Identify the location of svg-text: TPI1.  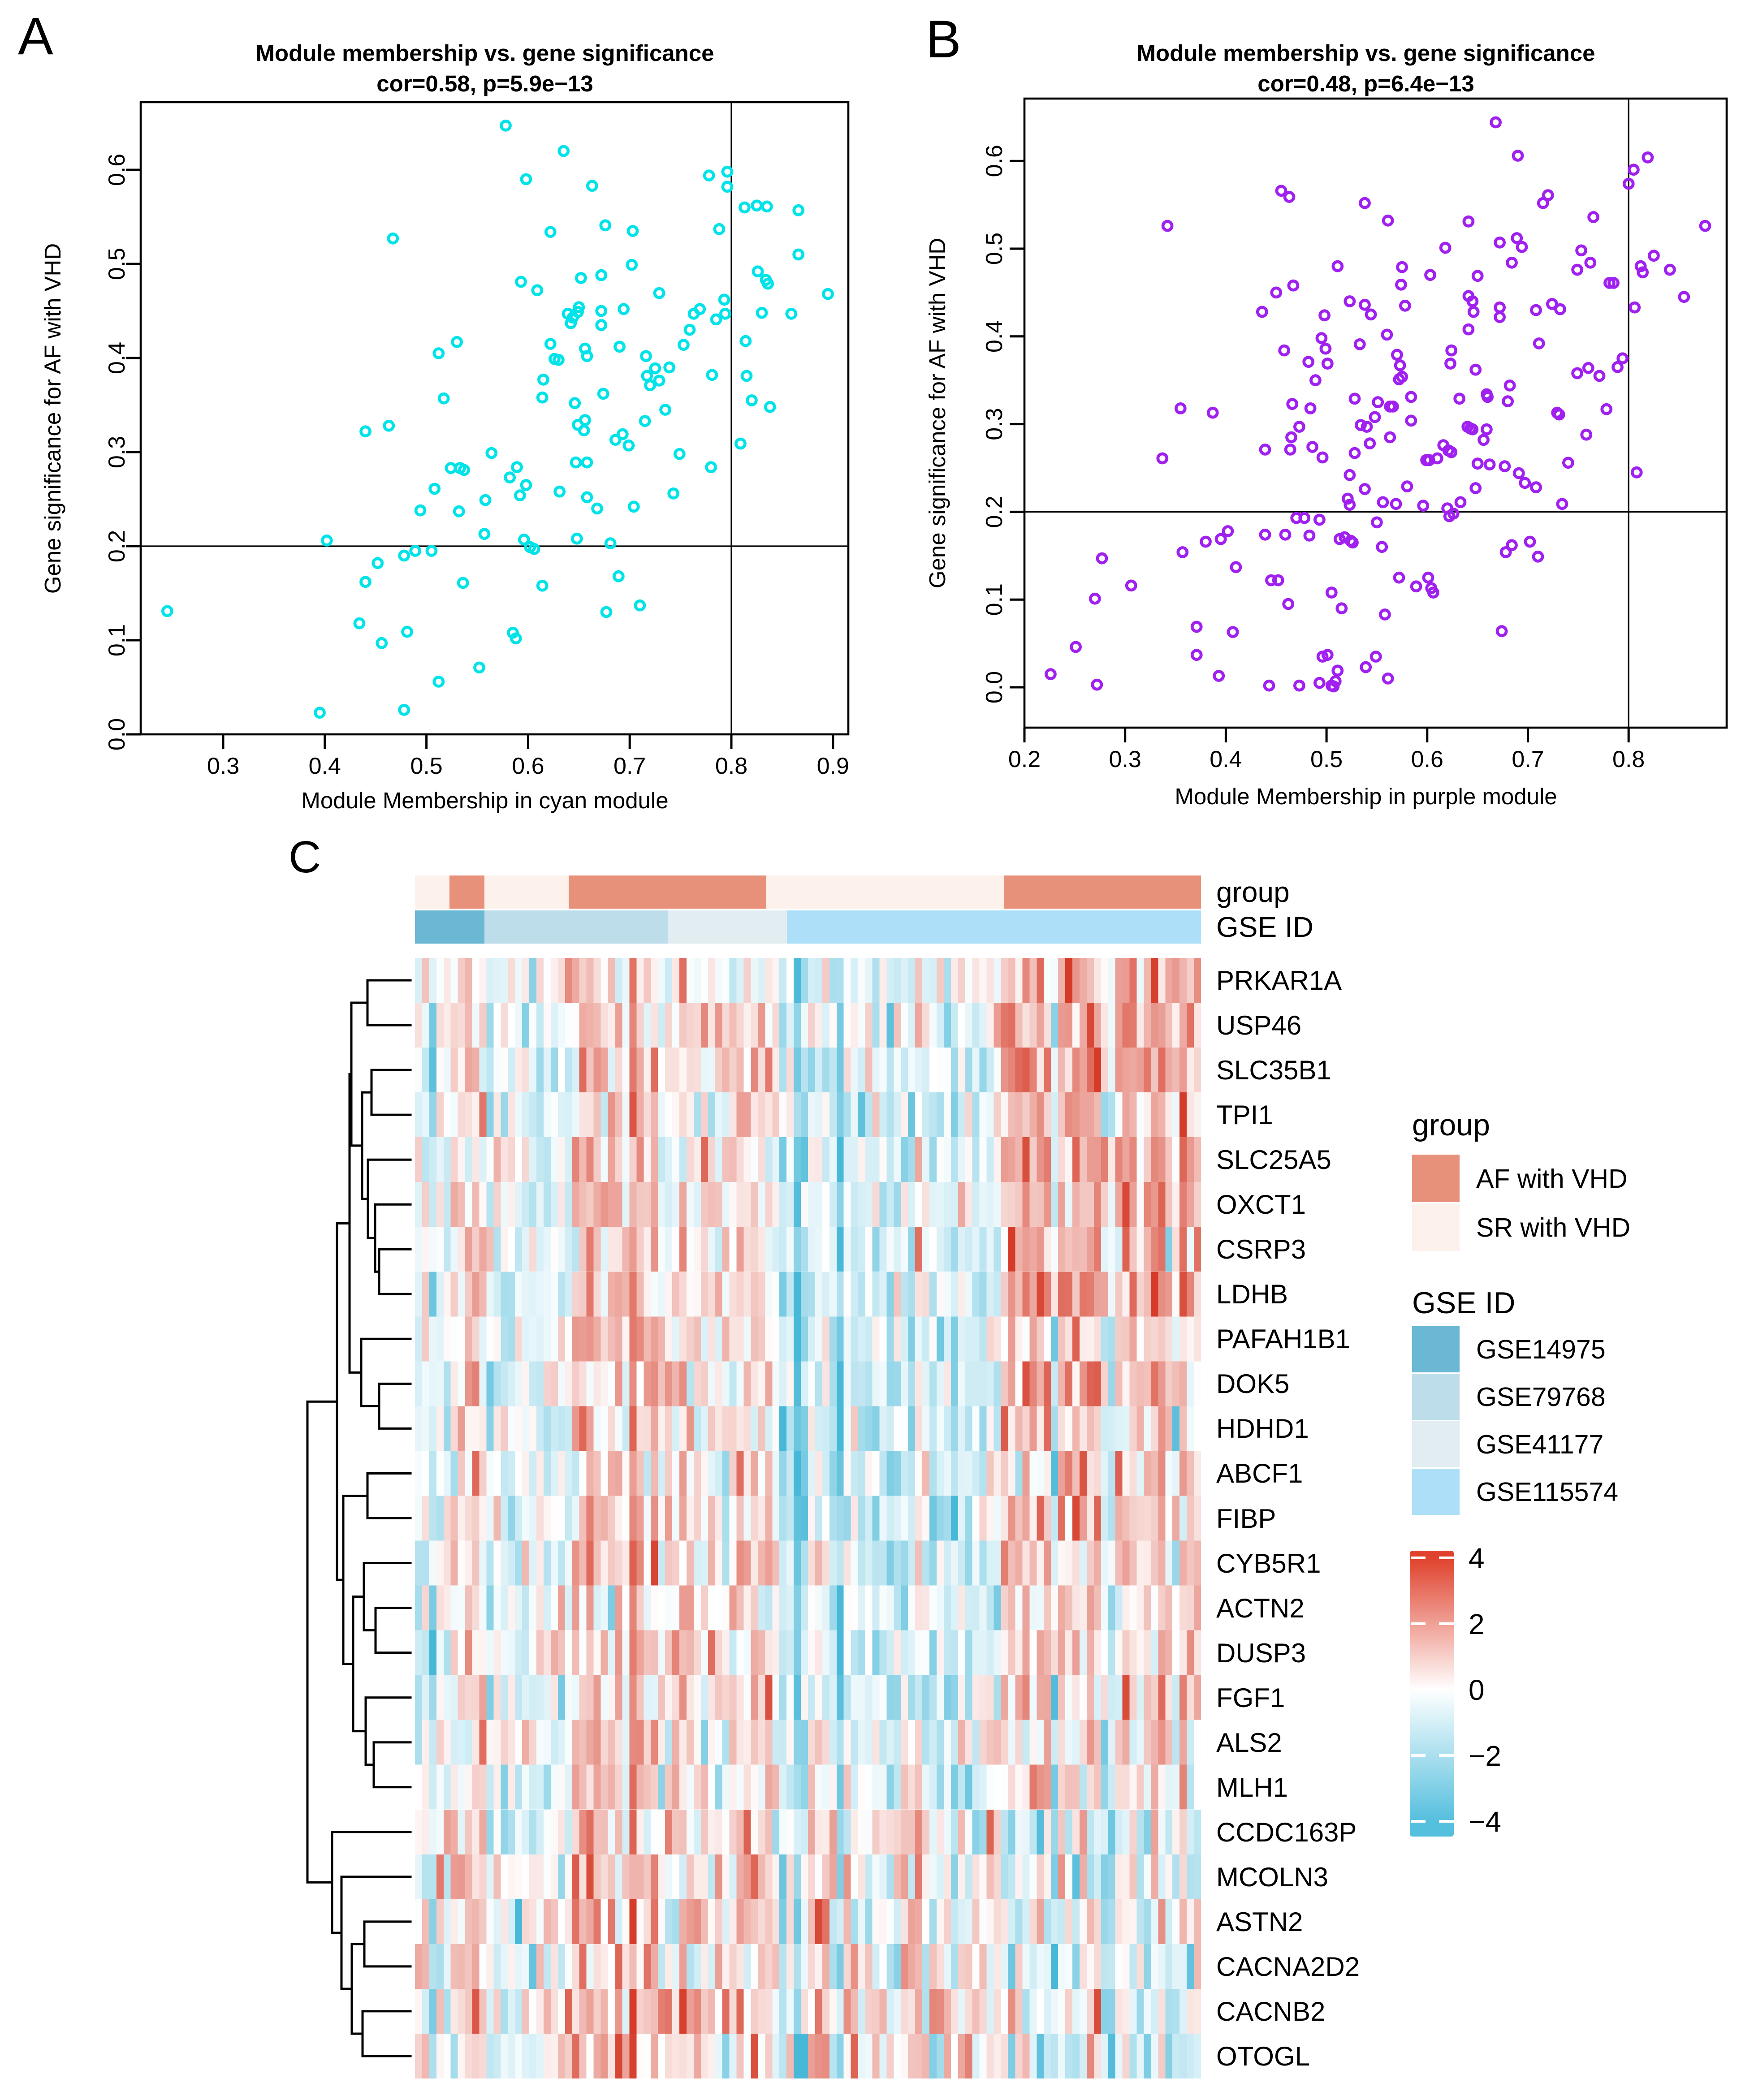
(1244, 1115).